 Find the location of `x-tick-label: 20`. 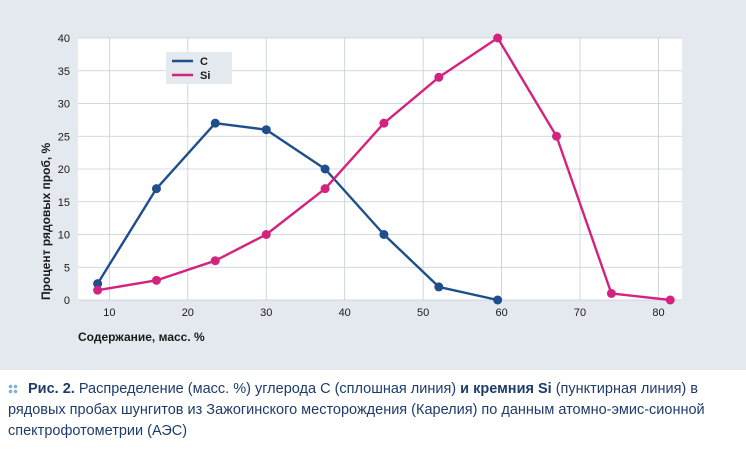

x-tick-label: 20 is located at coordinates (188, 313).